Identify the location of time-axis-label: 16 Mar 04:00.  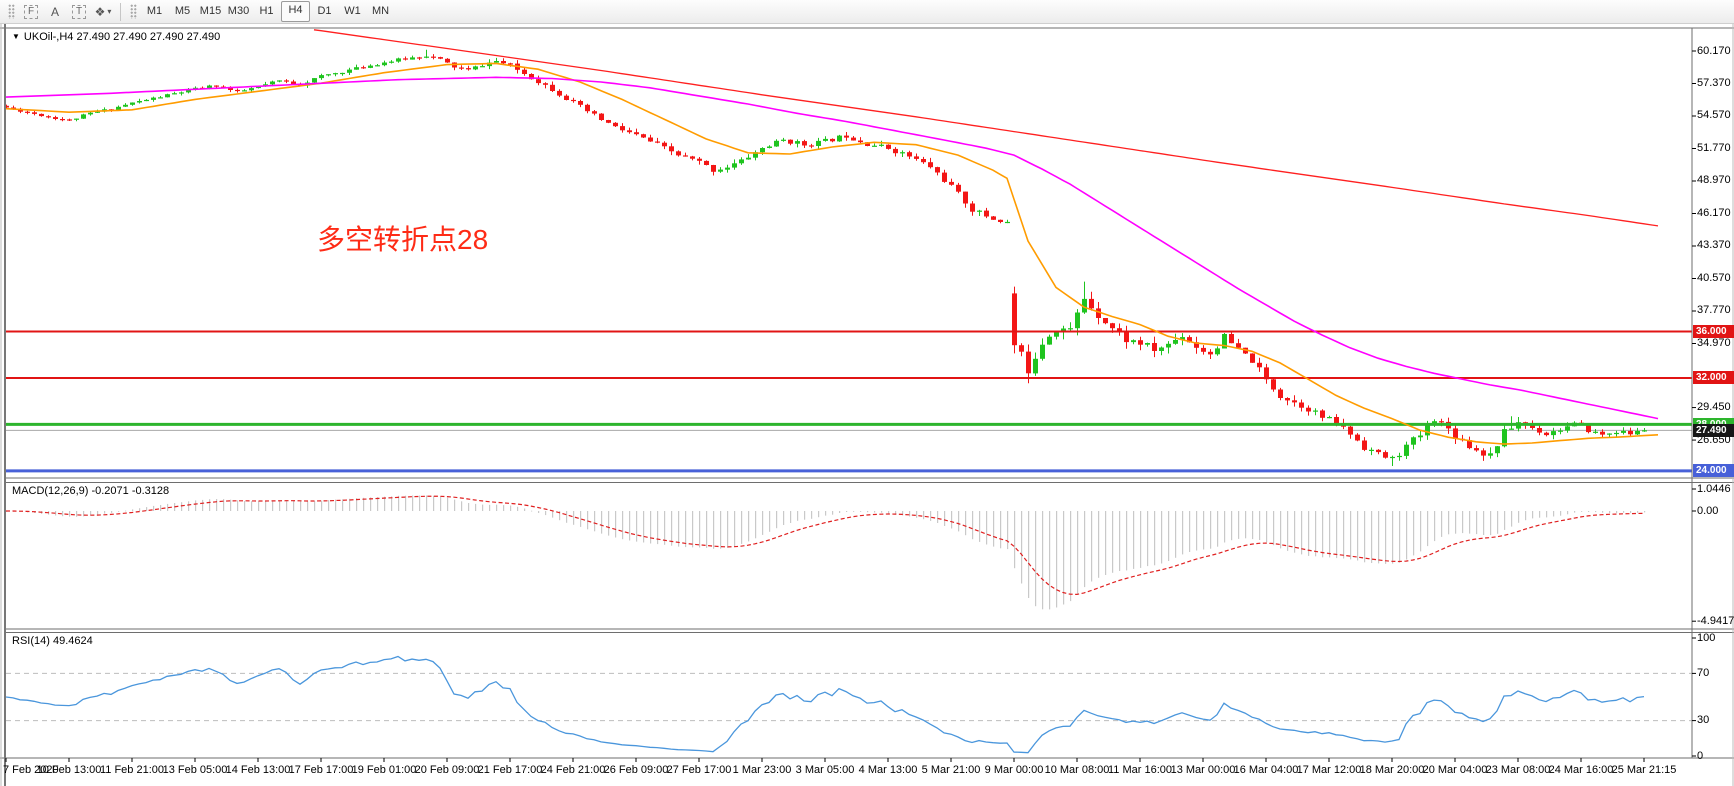
(1266, 770).